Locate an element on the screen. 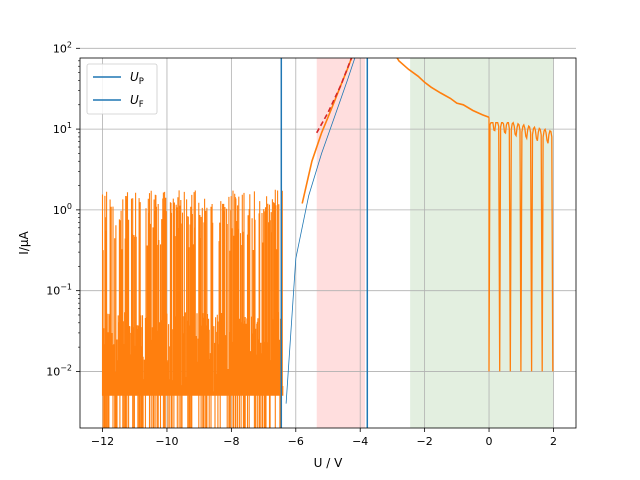 This screenshot has width=640, height=480. x-tick-label-5: −2 is located at coordinates (425, 441).